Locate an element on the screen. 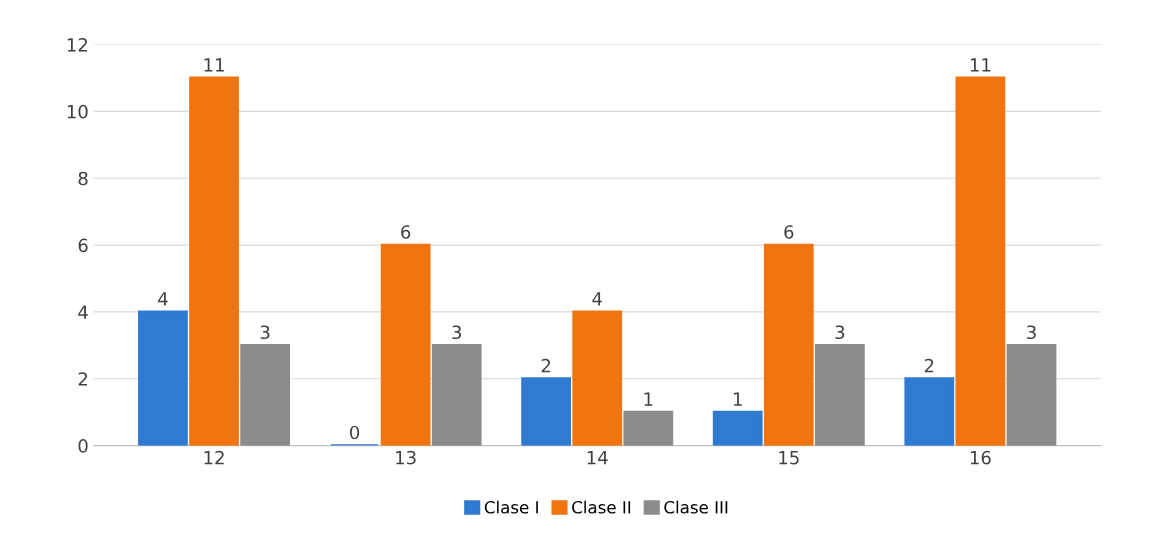 The image size is (1171, 557). y-tick-label: 4 is located at coordinates (83, 312).